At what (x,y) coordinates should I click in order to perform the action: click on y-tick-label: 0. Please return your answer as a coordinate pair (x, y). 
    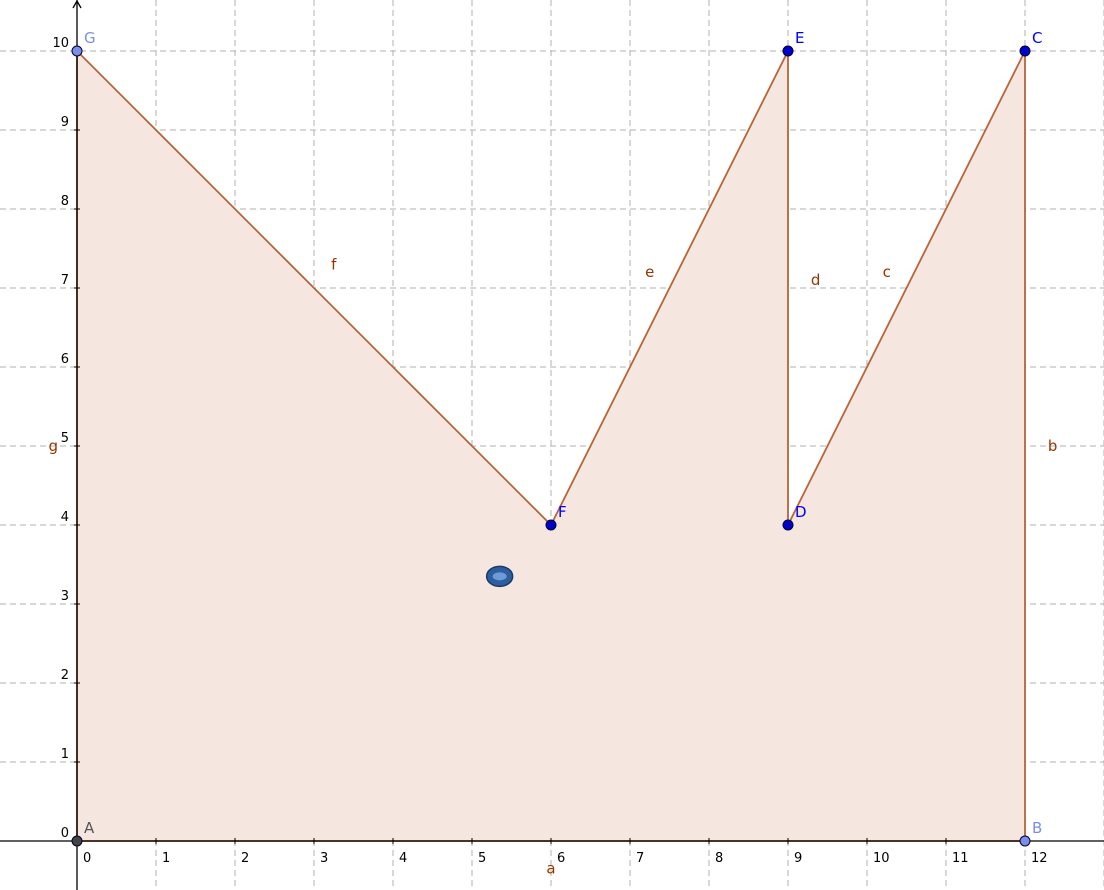
    Looking at the image, I should click on (65, 833).